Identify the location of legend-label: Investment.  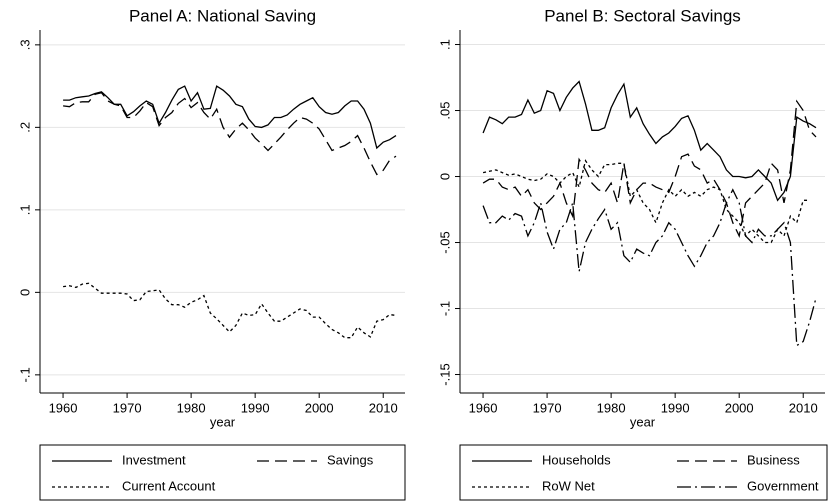
(154, 459).